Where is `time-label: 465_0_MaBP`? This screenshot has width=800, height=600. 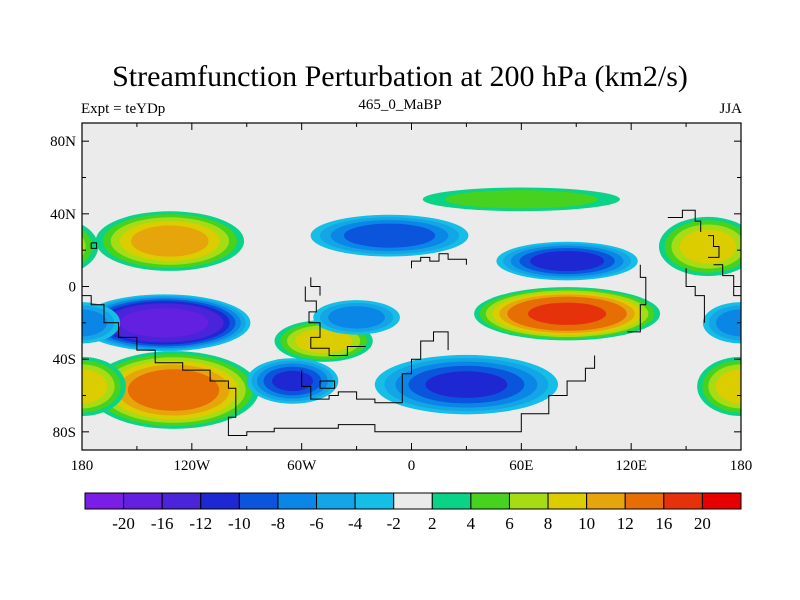 time-label: 465_0_MaBP is located at coordinates (400, 105).